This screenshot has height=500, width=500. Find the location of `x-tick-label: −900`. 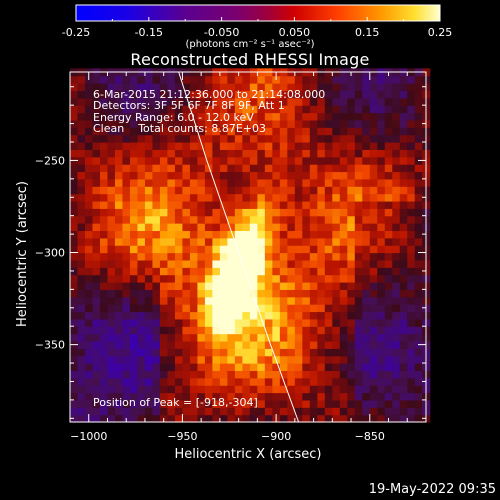

x-tick-label: −900 is located at coordinates (276, 436).